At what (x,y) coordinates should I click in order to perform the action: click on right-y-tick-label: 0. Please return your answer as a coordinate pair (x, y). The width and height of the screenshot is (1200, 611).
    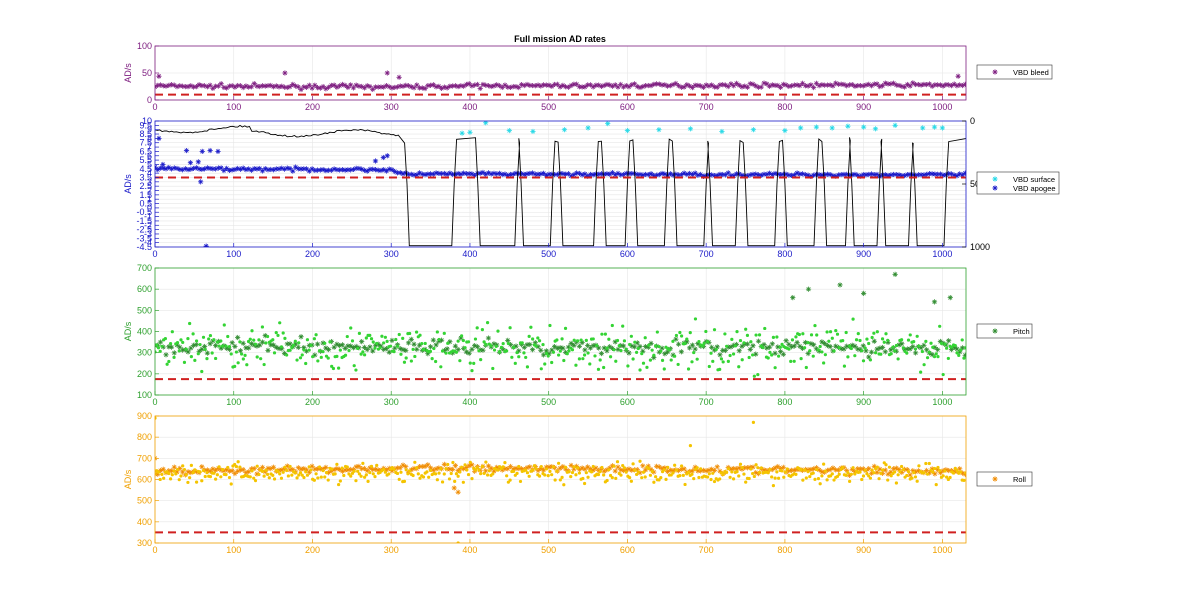
    Looking at the image, I should click on (972, 121).